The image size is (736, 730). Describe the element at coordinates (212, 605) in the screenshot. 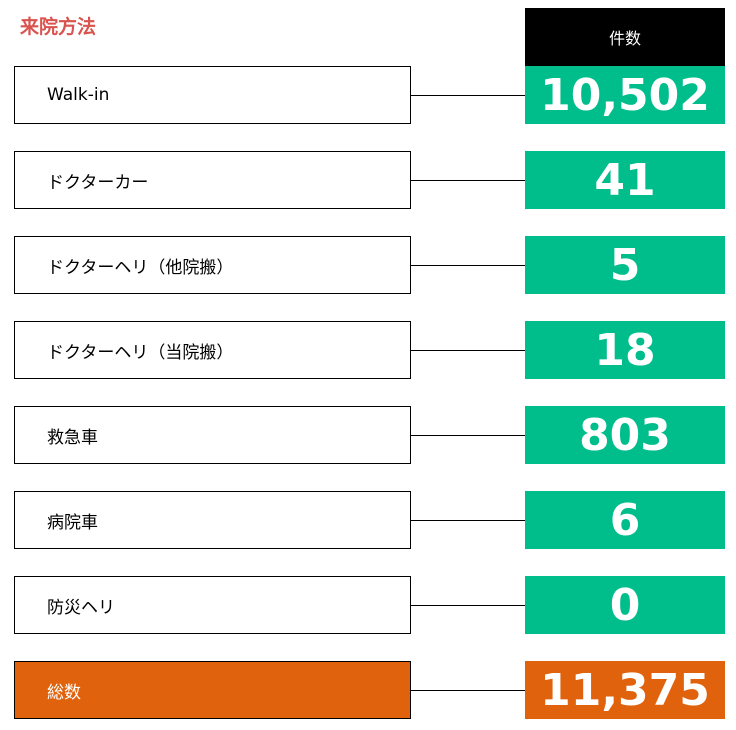

I see `label-box: 防災ヘリ` at that location.